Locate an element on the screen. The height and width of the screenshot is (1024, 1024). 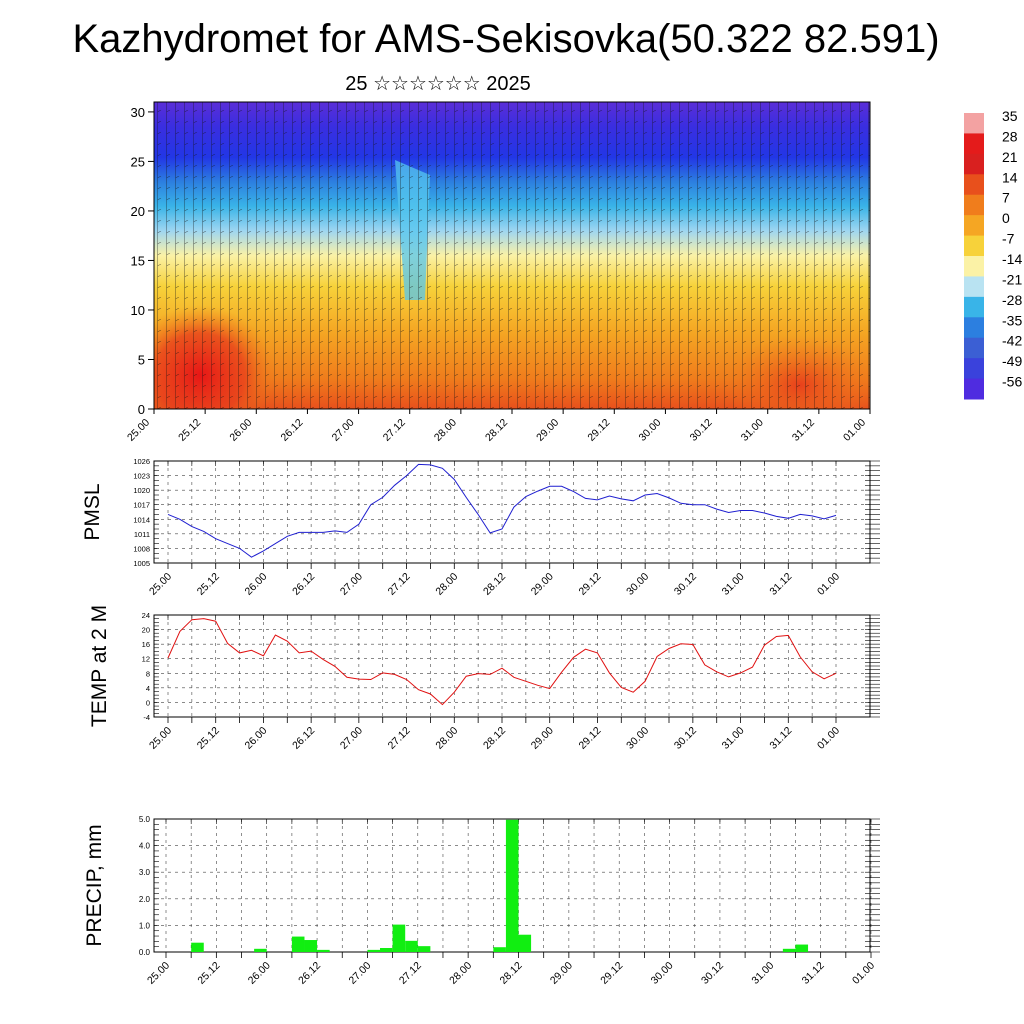
colorbar-label: 14 is located at coordinates (1010, 177).